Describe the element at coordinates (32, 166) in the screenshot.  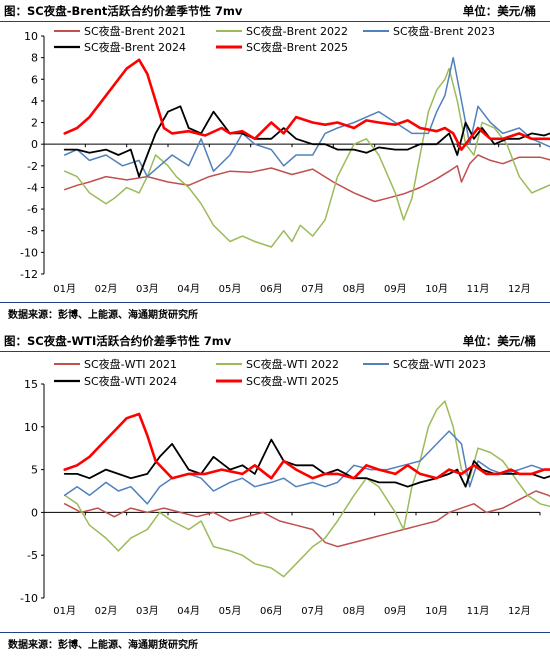
I see `y-tick-label: -2` at that location.